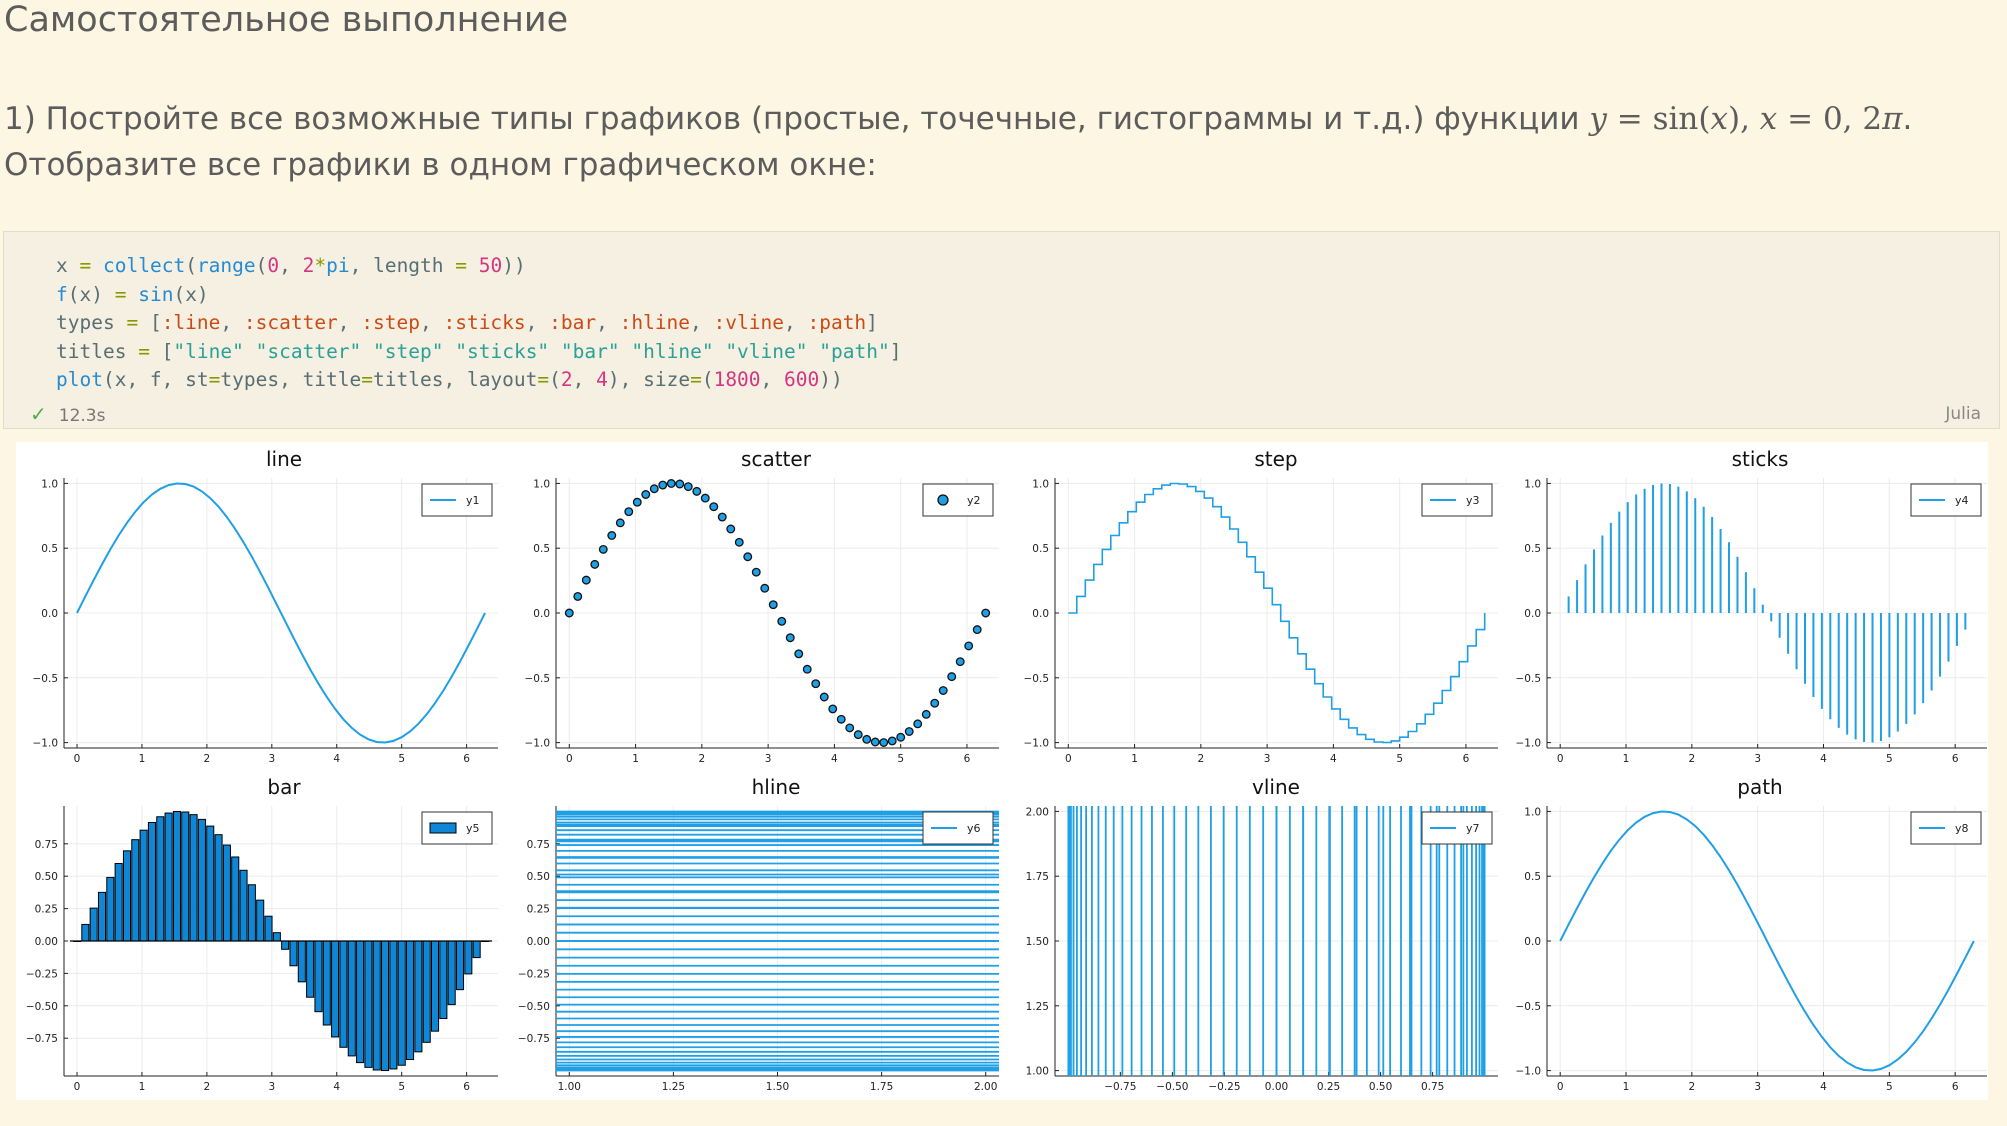 The width and height of the screenshot is (2007, 1126). I want to click on x-tick-label: 1.00, so click(569, 1087).